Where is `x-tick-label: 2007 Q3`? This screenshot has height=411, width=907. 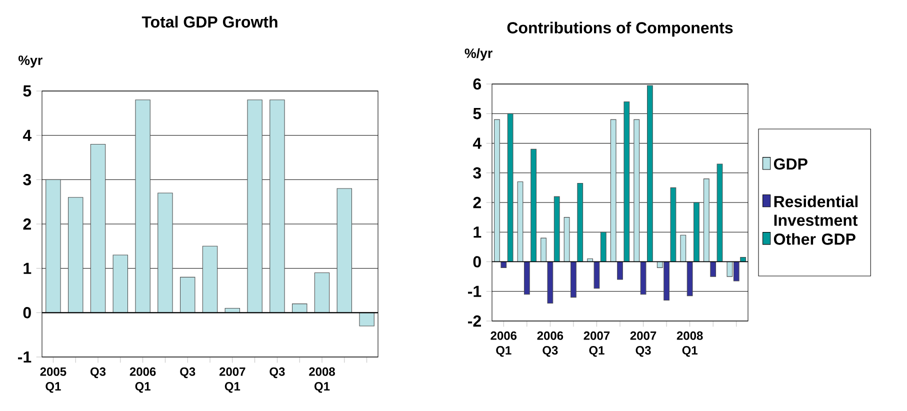 x-tick-label: 2007 Q3 is located at coordinates (643, 344).